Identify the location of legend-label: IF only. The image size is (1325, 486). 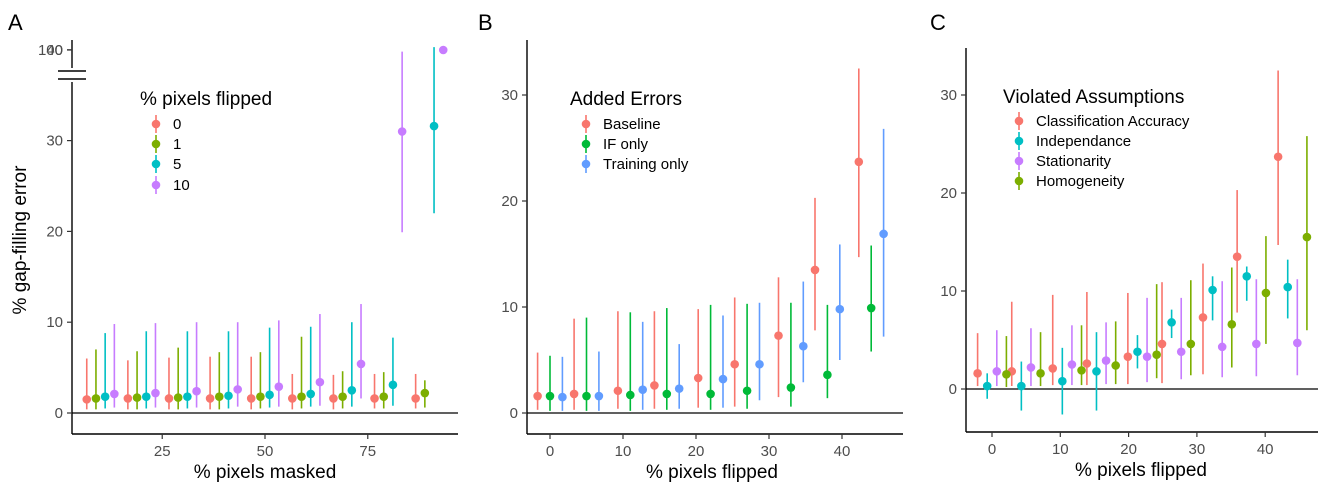
(626, 144).